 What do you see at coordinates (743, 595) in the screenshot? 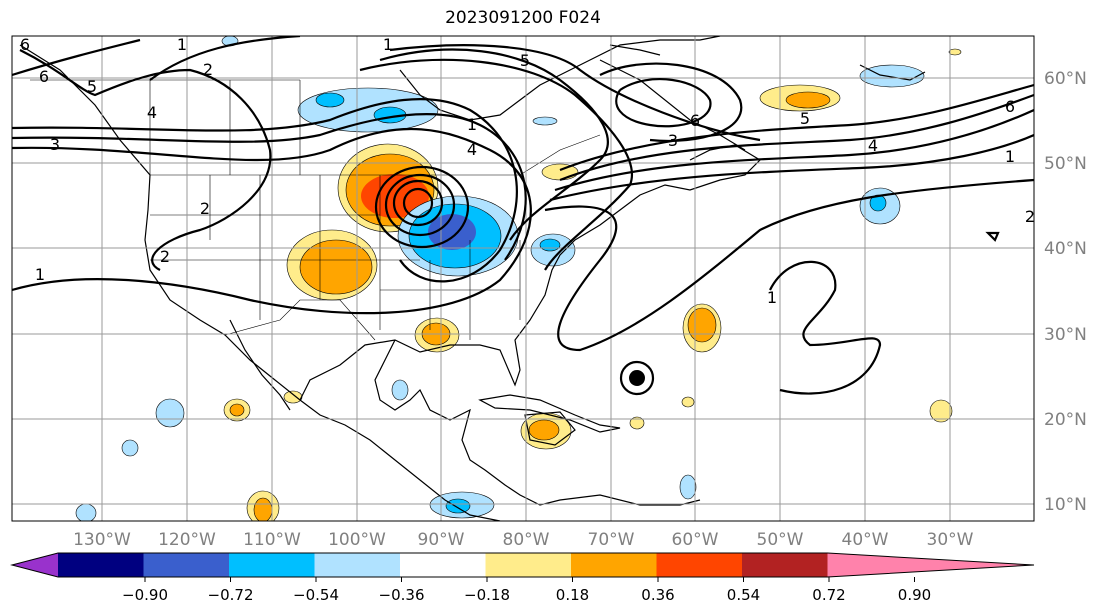
I see `colorbar-tick-label: 0.54` at bounding box center [743, 595].